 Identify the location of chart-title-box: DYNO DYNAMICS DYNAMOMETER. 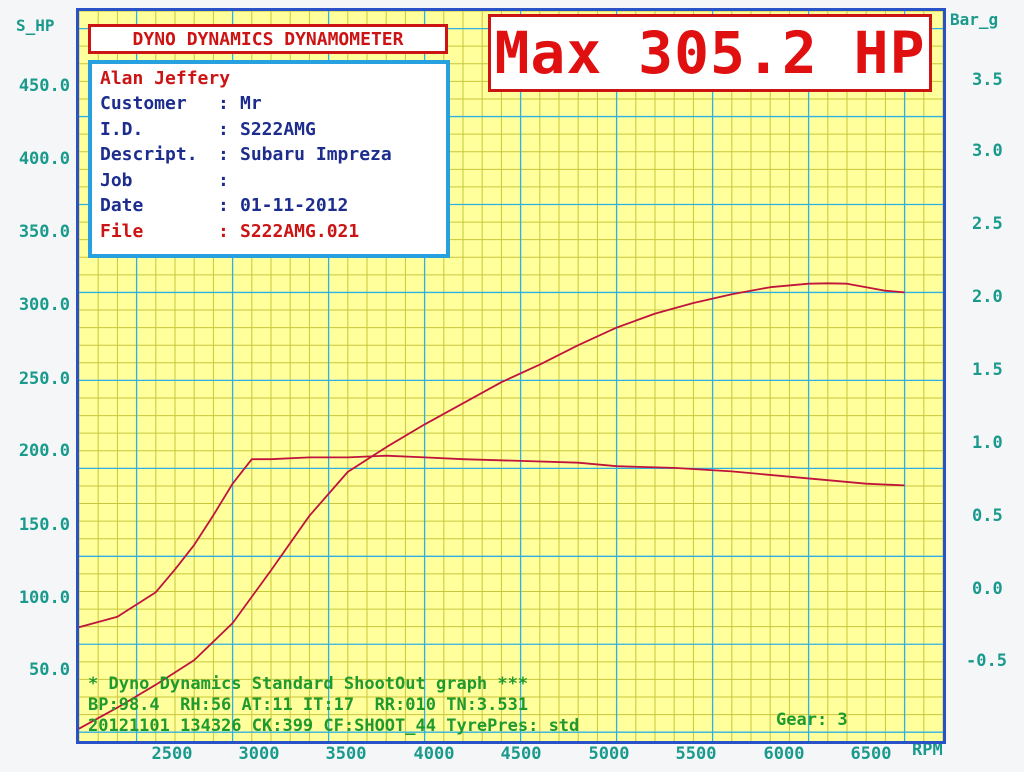
(268, 39).